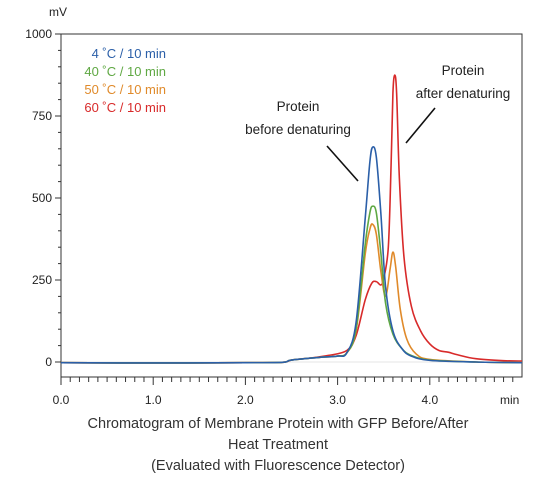  What do you see at coordinates (509, 400) in the screenshot?
I see `x-unit-label: min` at bounding box center [509, 400].